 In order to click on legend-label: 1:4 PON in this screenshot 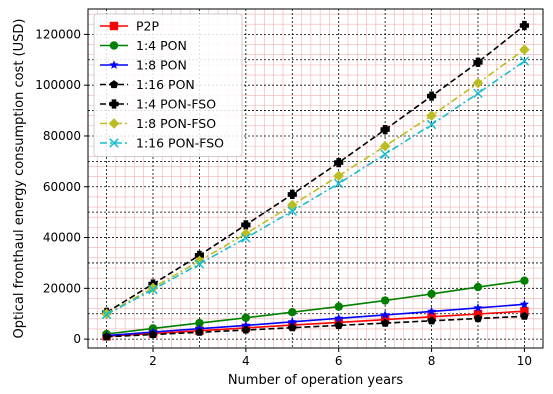, I will do `click(161, 45)`.